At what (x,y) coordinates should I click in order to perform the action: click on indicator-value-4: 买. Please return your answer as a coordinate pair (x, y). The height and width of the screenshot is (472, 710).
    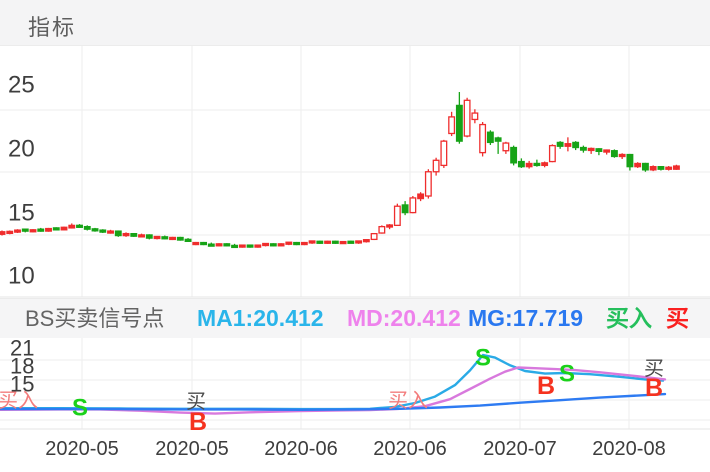
    Looking at the image, I should click on (677, 318).